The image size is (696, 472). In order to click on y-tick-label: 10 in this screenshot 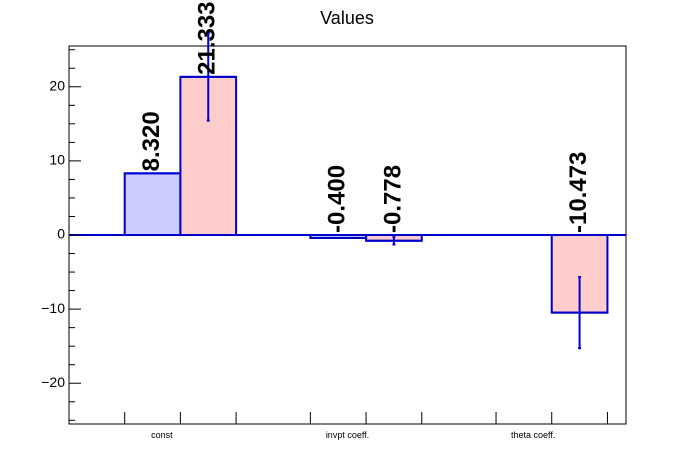, I will do `click(57, 160)`.